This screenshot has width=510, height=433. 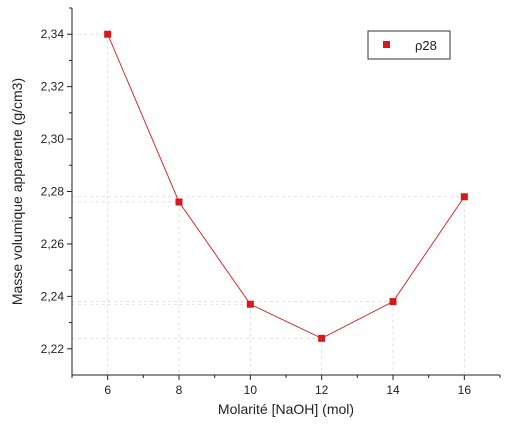 What do you see at coordinates (322, 390) in the screenshot?
I see `x-tick-label: 12` at bounding box center [322, 390].